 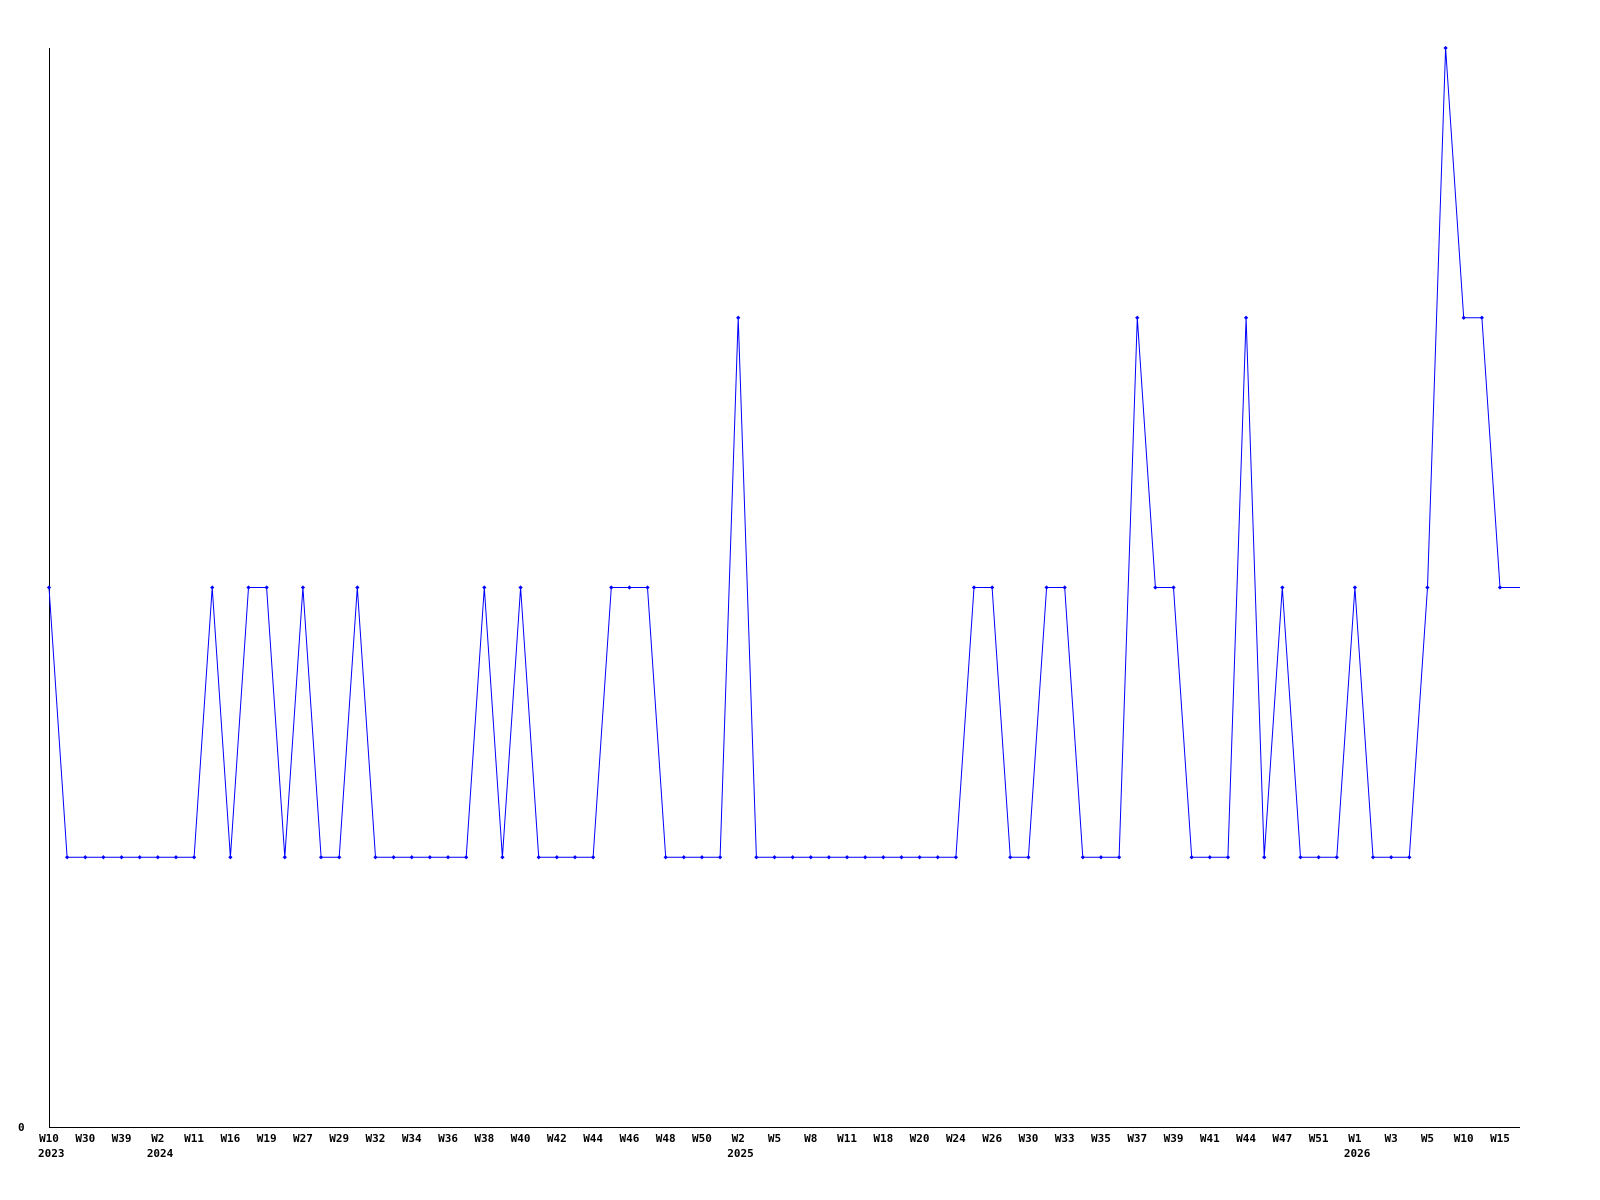 What do you see at coordinates (21, 1127) in the screenshot?
I see `y-tick-label-0: 0` at bounding box center [21, 1127].